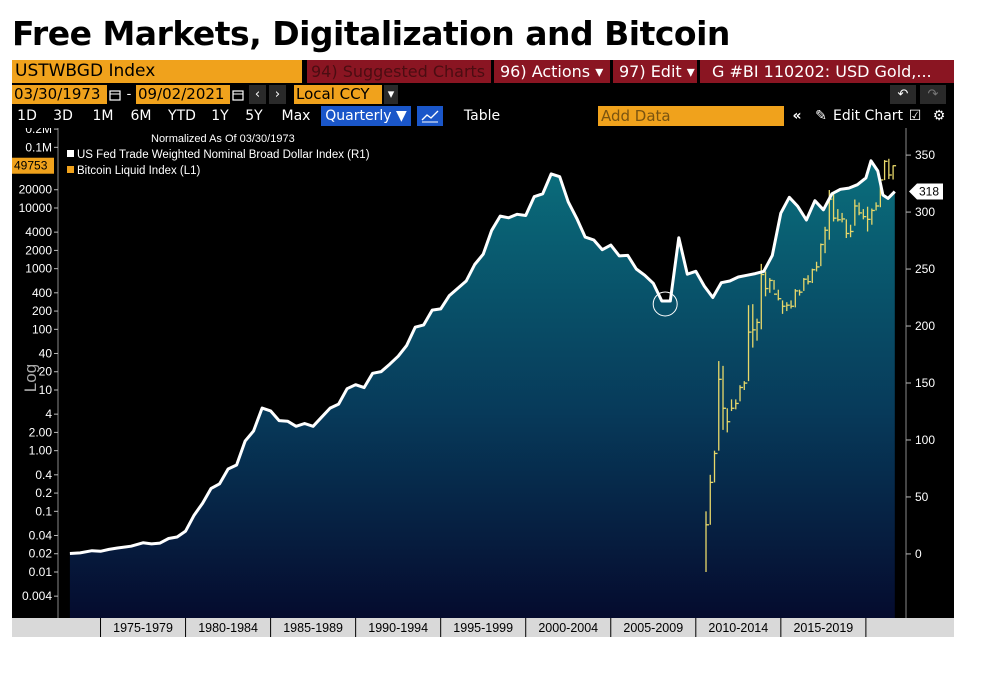 The width and height of the screenshot is (988, 684). Describe the element at coordinates (939, 116) in the screenshot. I see `gear-icon: ⚙` at that location.